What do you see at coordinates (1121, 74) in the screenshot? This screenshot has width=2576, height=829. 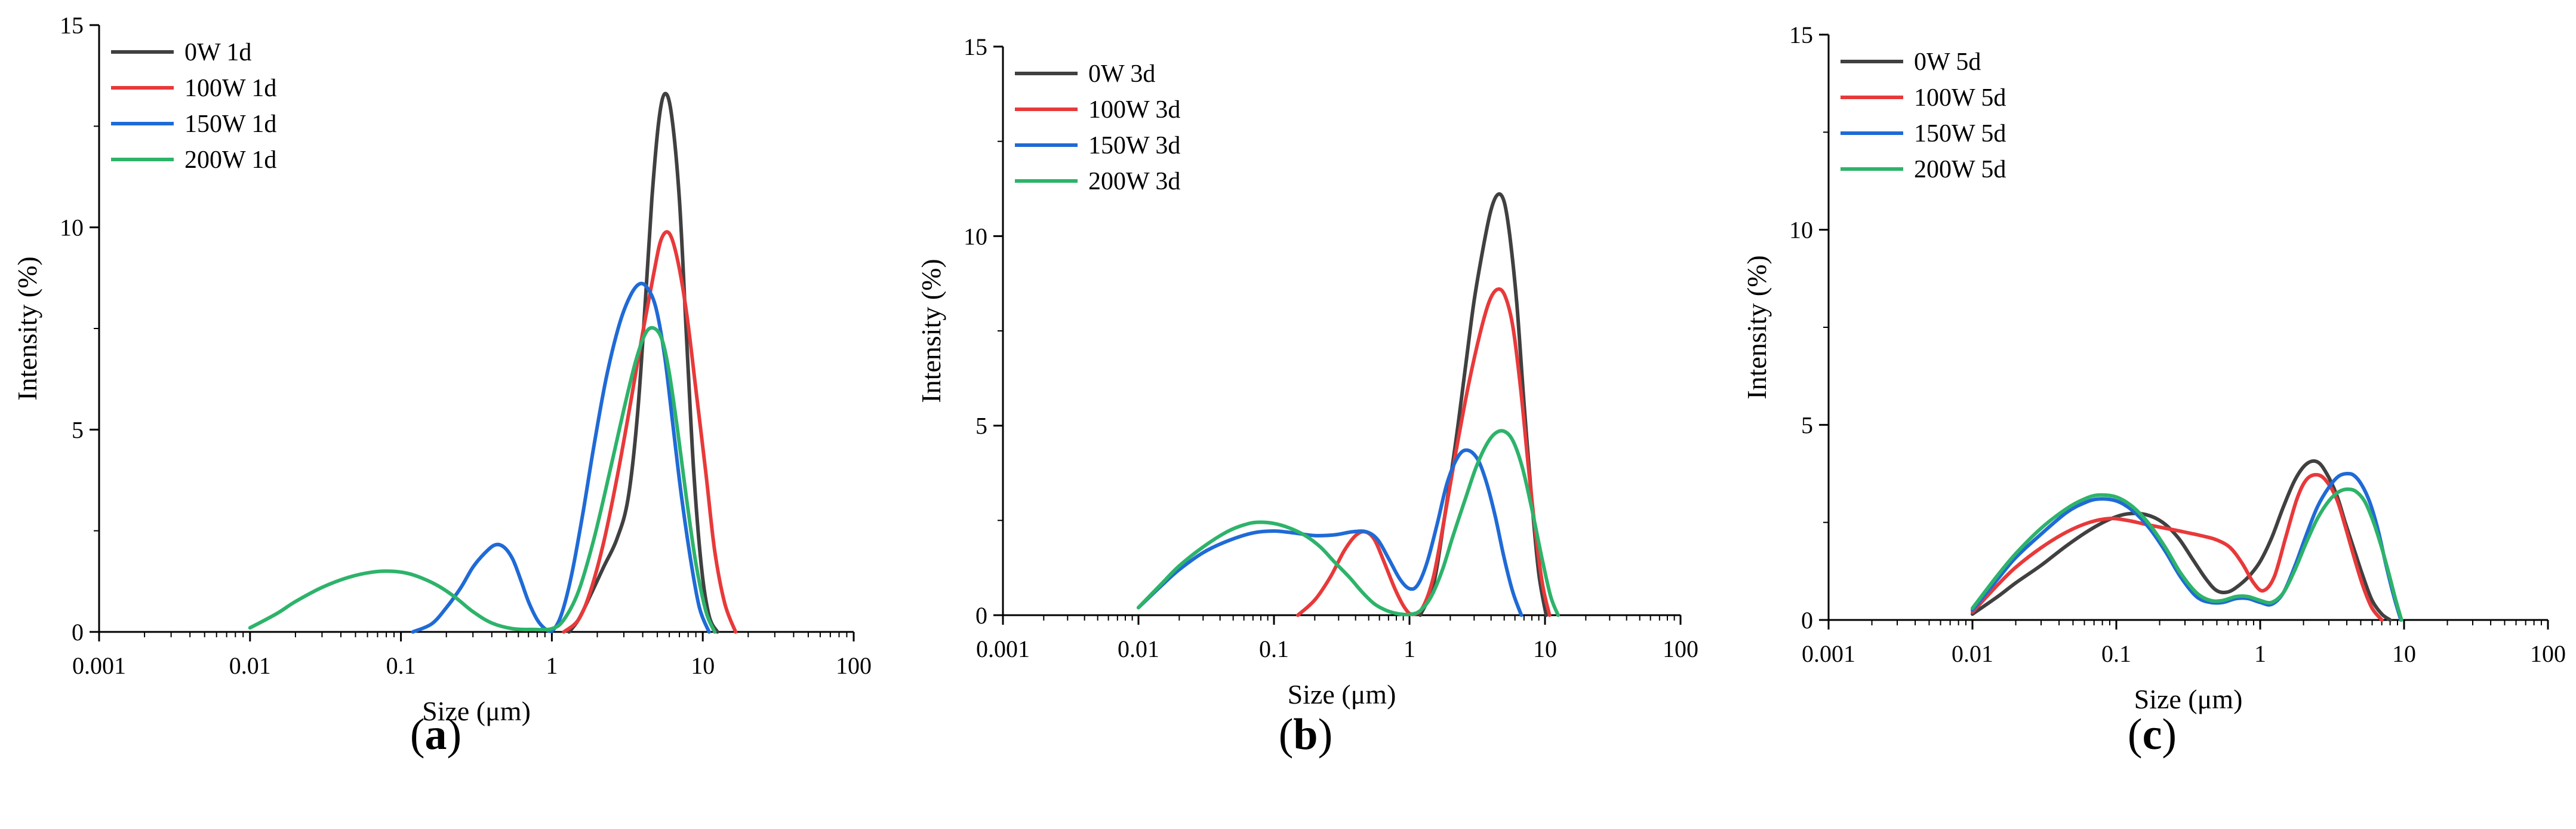 I see `legend-entry-0w: 0W 3d` at bounding box center [1121, 74].